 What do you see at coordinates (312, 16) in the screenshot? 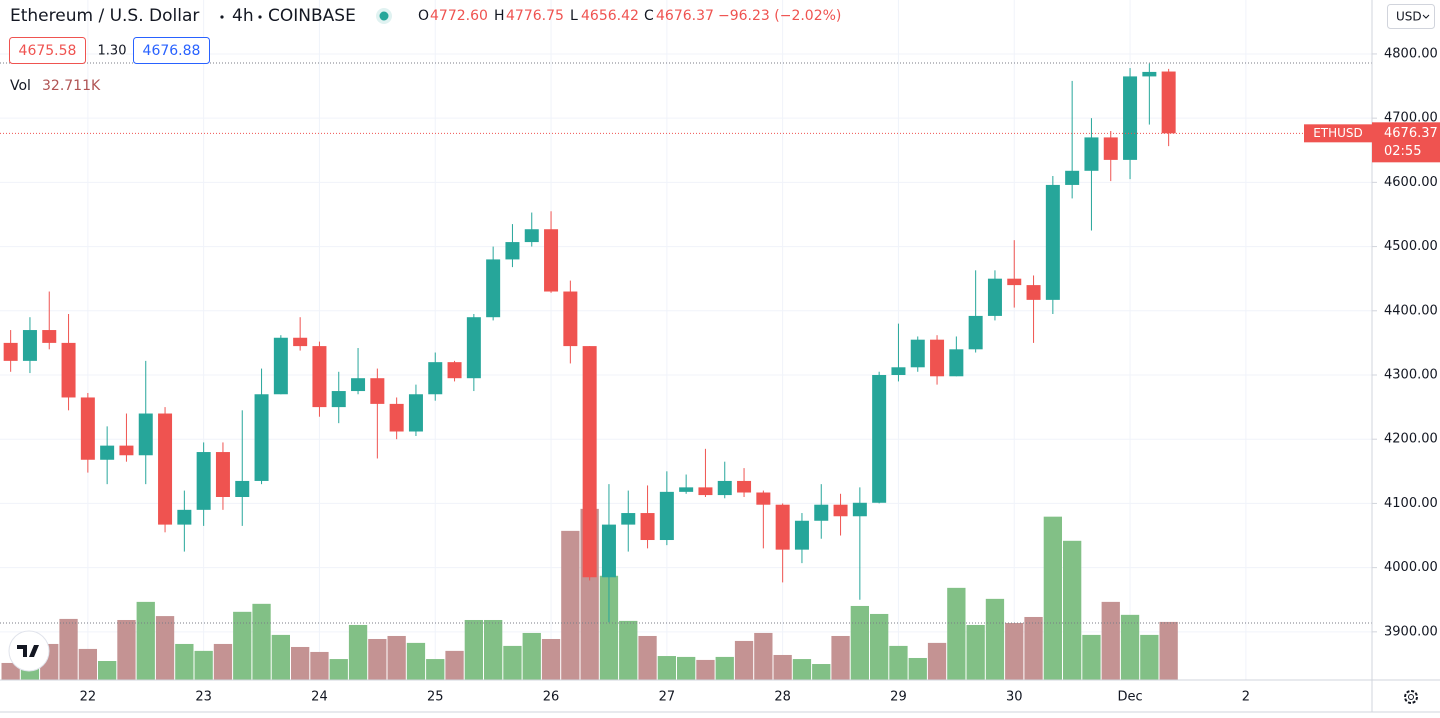
I see `exchange: COINBASE` at bounding box center [312, 16].